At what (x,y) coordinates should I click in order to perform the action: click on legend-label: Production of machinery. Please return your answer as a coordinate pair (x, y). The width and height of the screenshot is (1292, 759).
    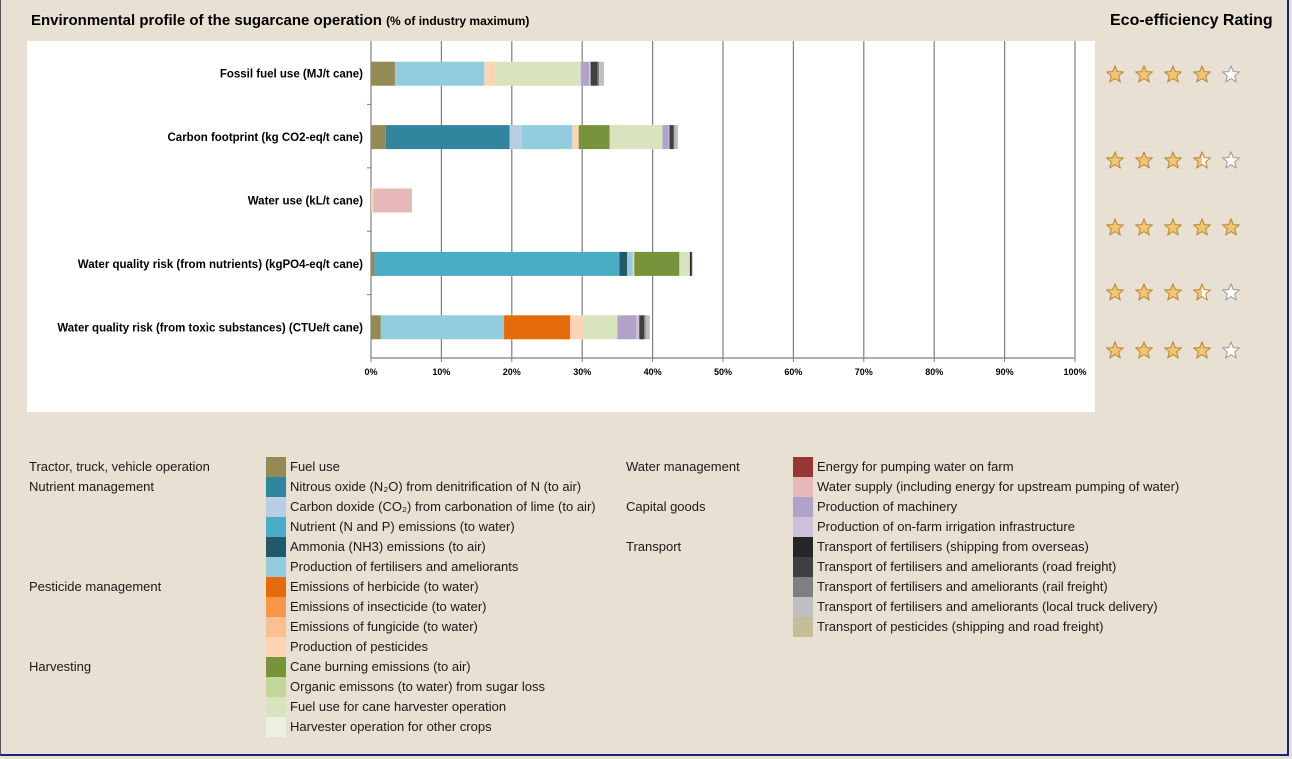
    Looking at the image, I should click on (887, 506).